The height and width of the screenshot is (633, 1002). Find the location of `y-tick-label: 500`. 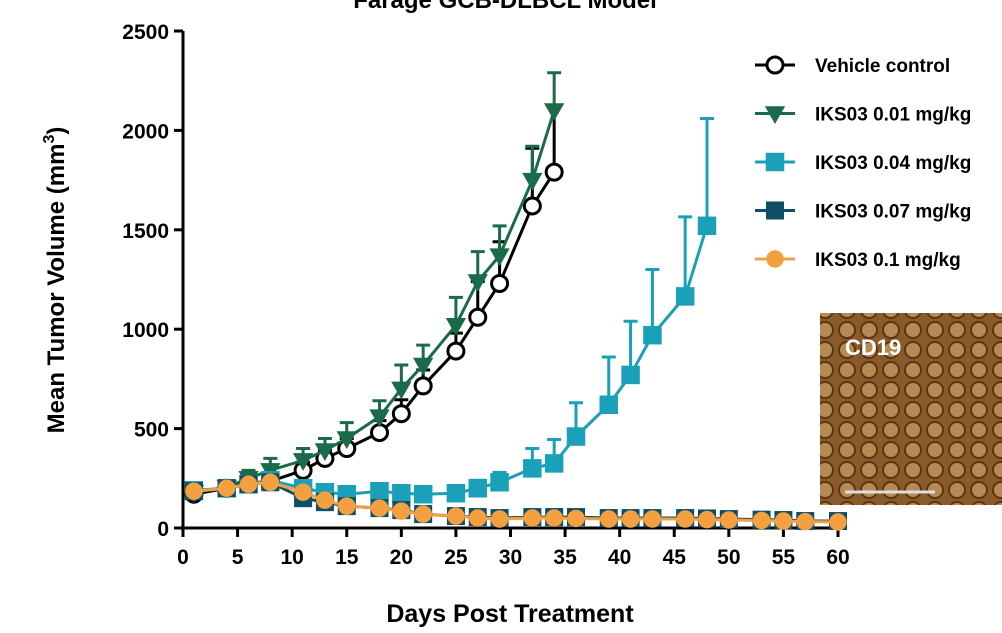

y-tick-label: 500 is located at coordinates (151, 430).